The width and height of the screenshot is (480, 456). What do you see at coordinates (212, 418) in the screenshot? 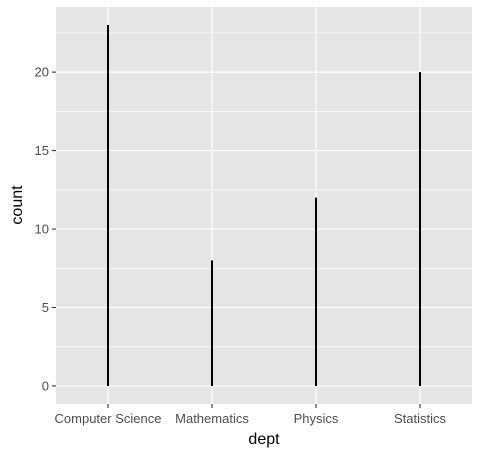
I see `x-tick-label: Mathematics` at bounding box center [212, 418].